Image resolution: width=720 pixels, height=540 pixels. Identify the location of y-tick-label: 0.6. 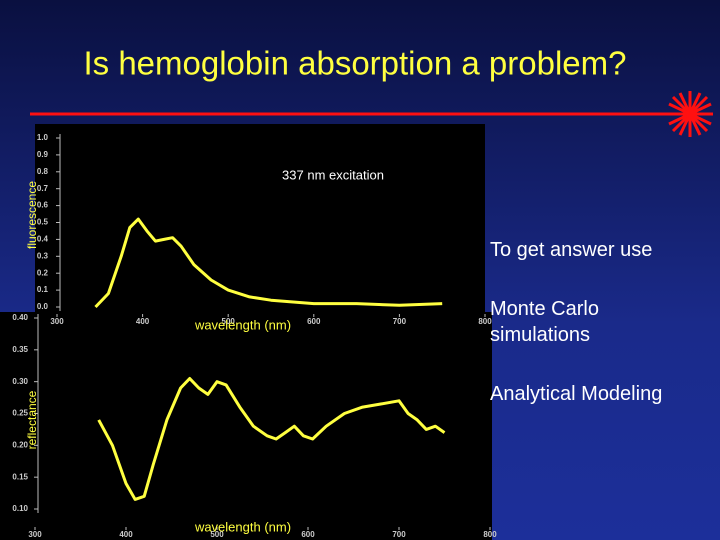
(43, 205).